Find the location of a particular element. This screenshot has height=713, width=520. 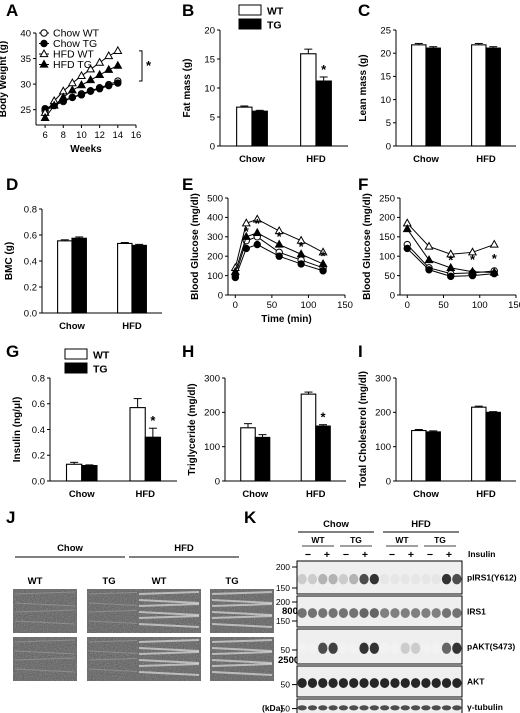

column-label: TG is located at coordinates (108, 581).